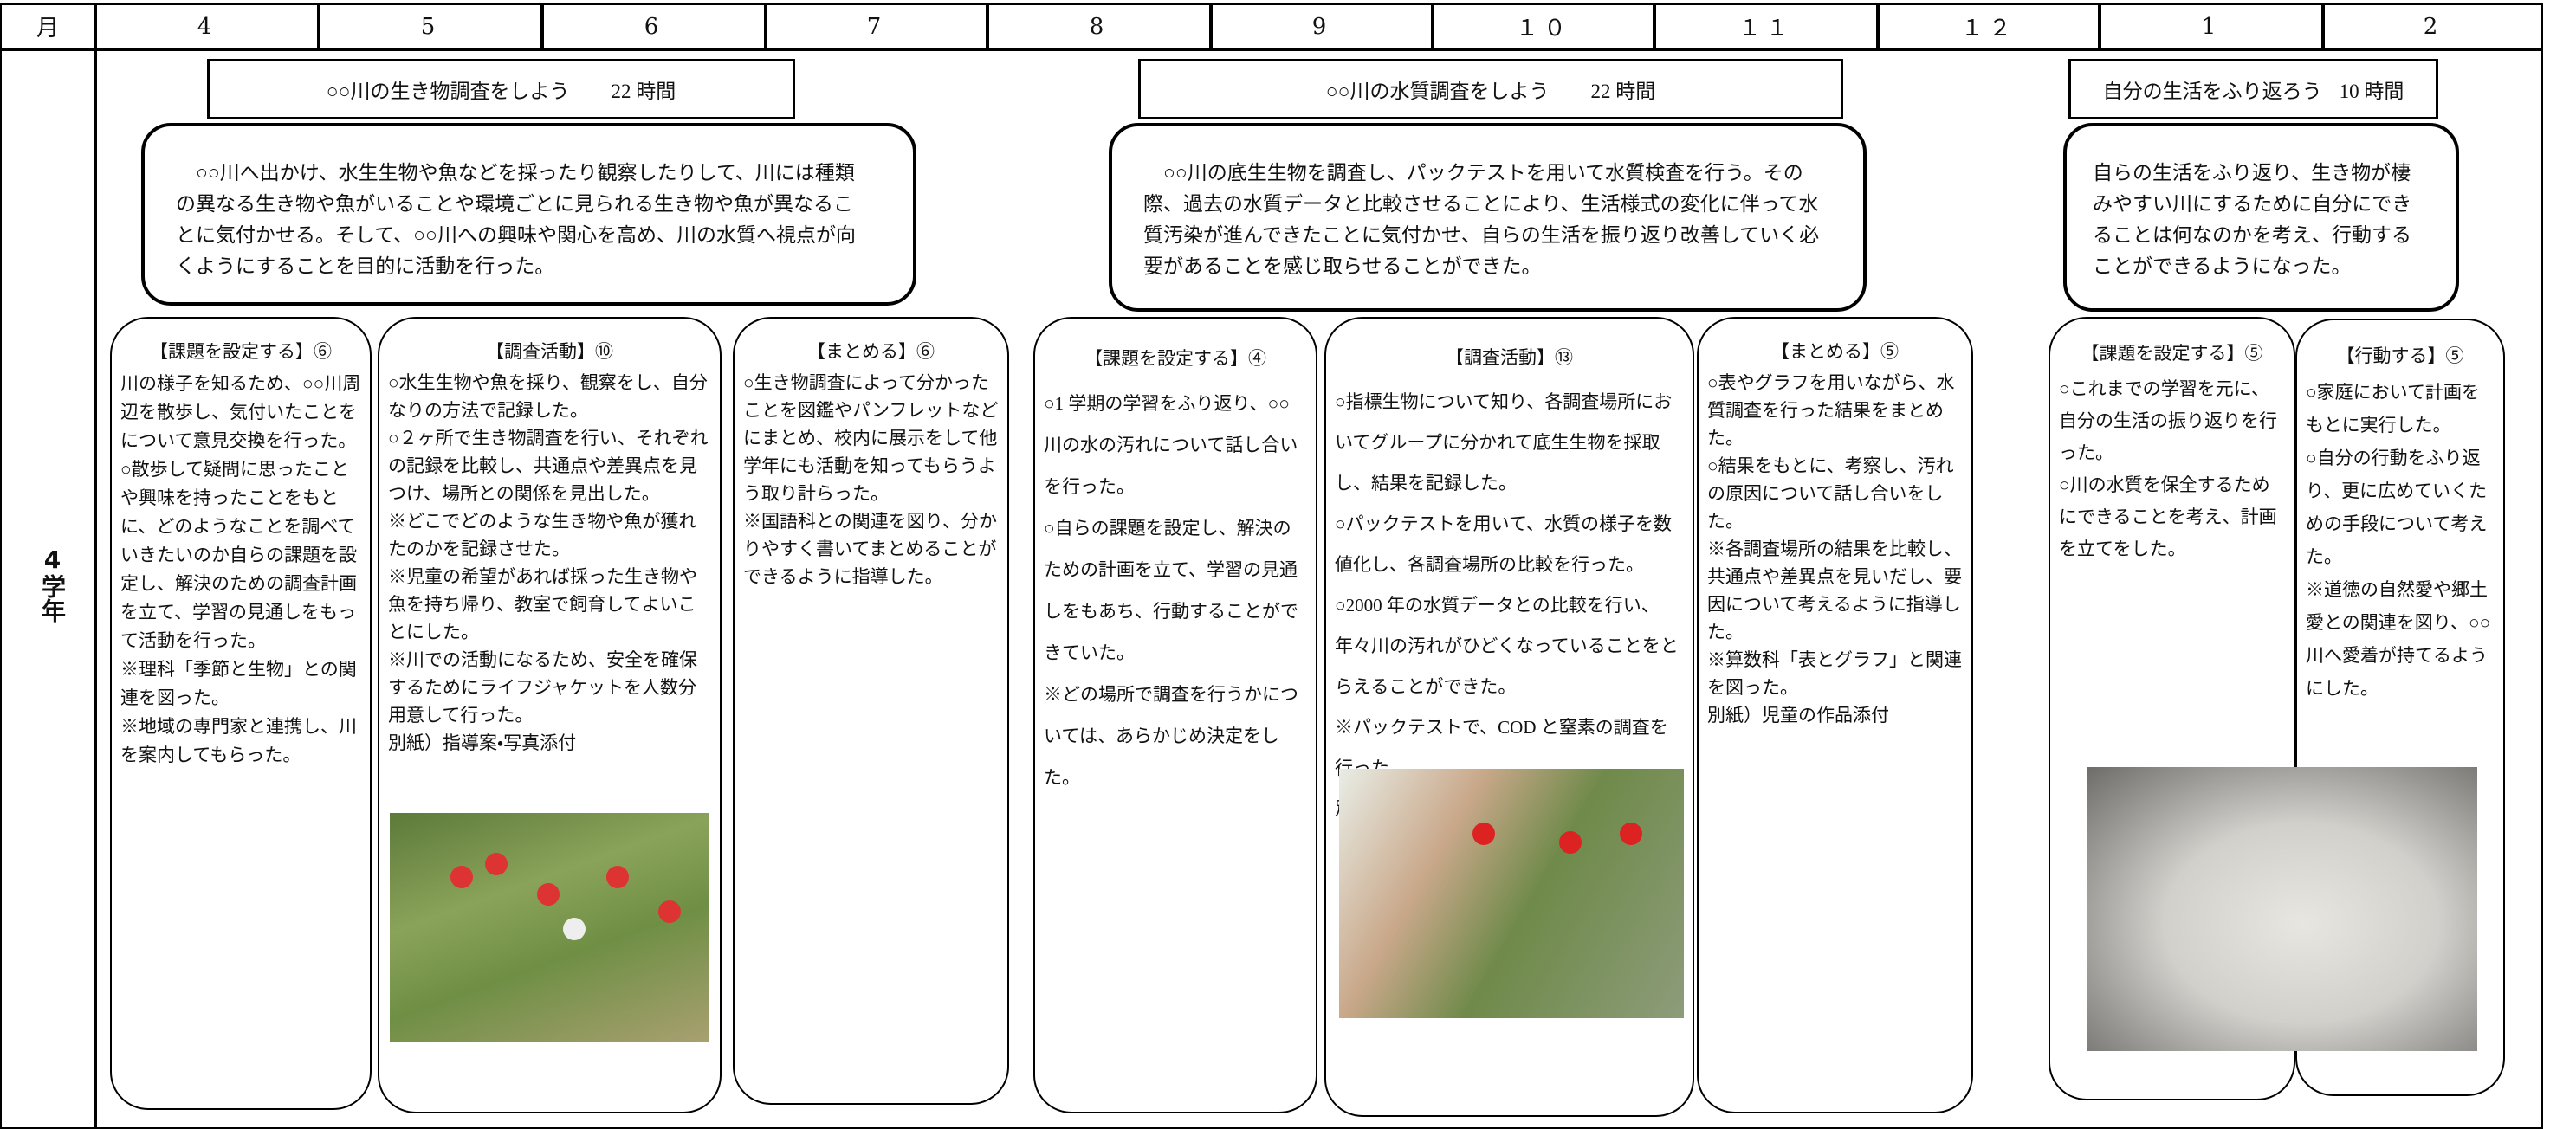 This screenshot has width=2576, height=1129. I want to click on activity-text: ※児童の希望があれば採った生き物や魚を持ち帰り、教室で飼育してよいことにした。, so click(542, 604).